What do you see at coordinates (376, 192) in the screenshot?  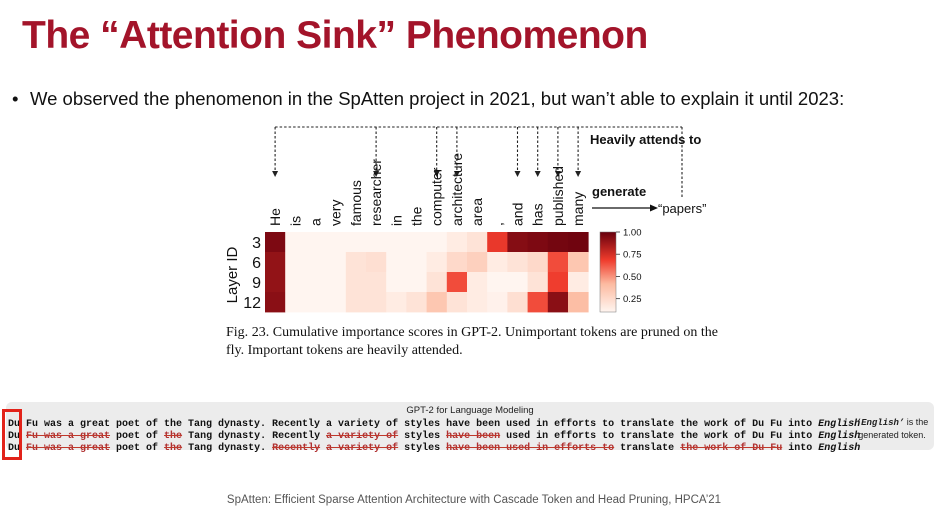 I see `token-label: researcher` at bounding box center [376, 192].